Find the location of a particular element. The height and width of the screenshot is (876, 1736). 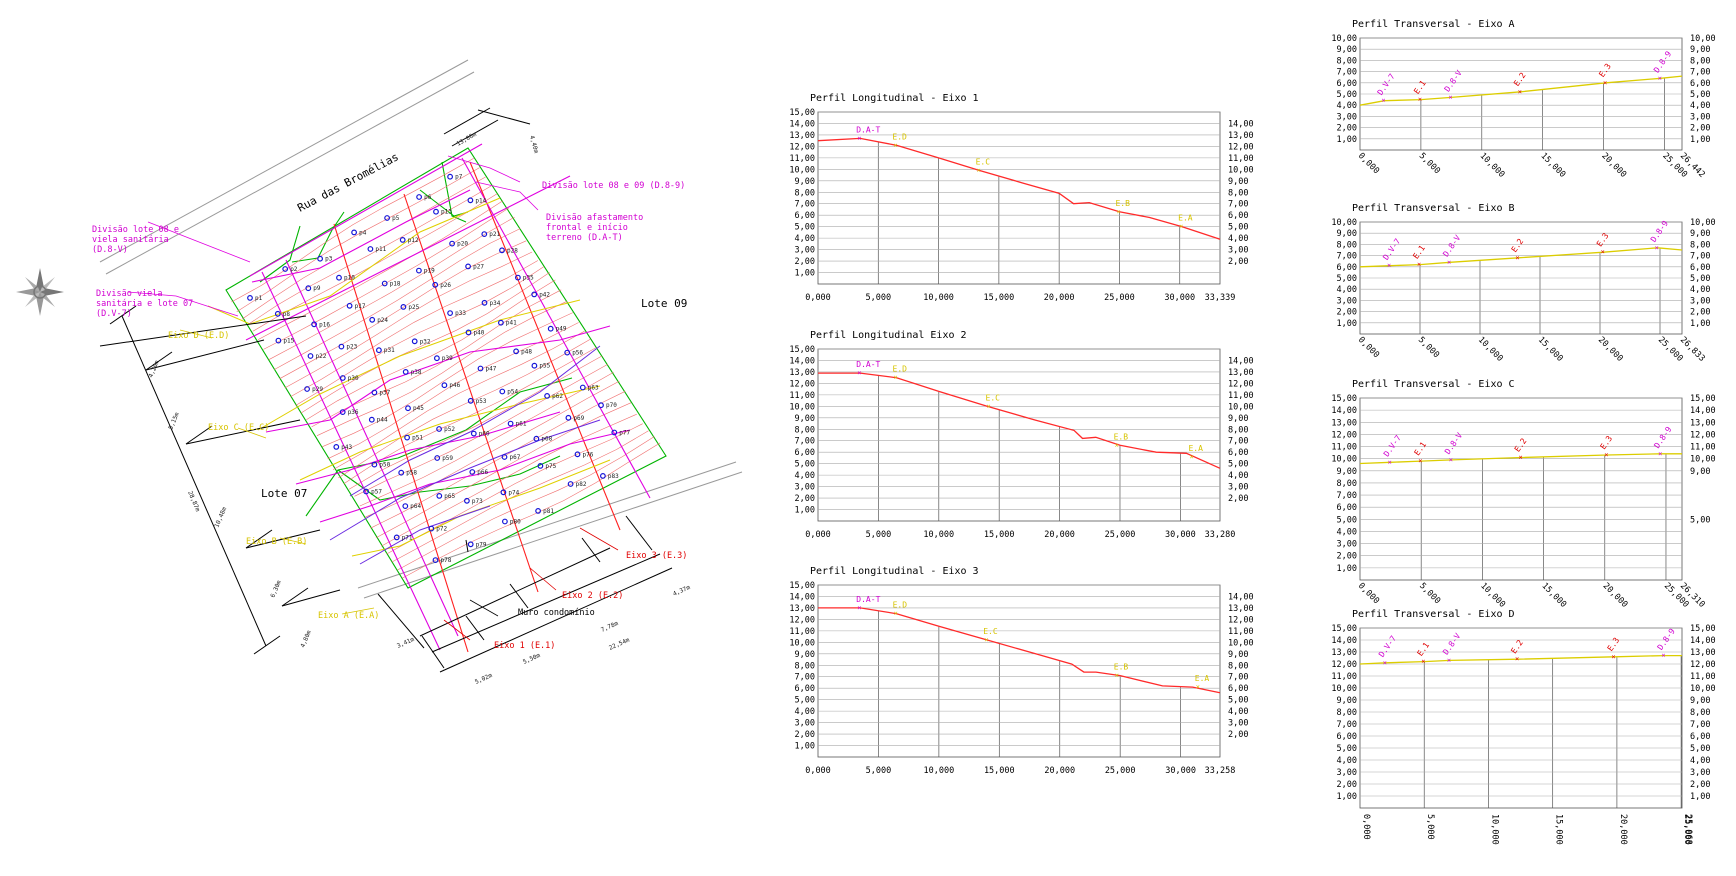

x-tick-label: 25,068 is located at coordinates (1688, 829).